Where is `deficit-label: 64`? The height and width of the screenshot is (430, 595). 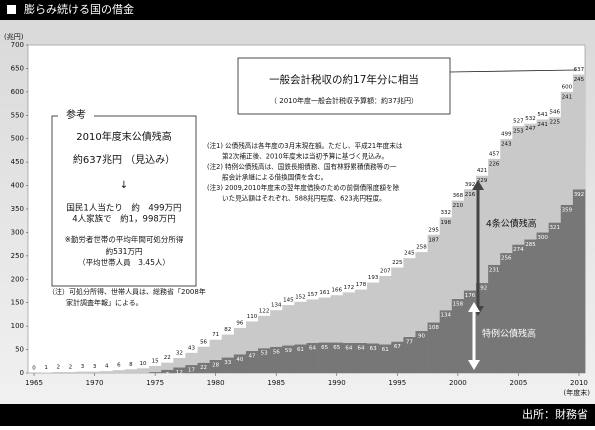 deficit-label: 64 is located at coordinates (312, 349).